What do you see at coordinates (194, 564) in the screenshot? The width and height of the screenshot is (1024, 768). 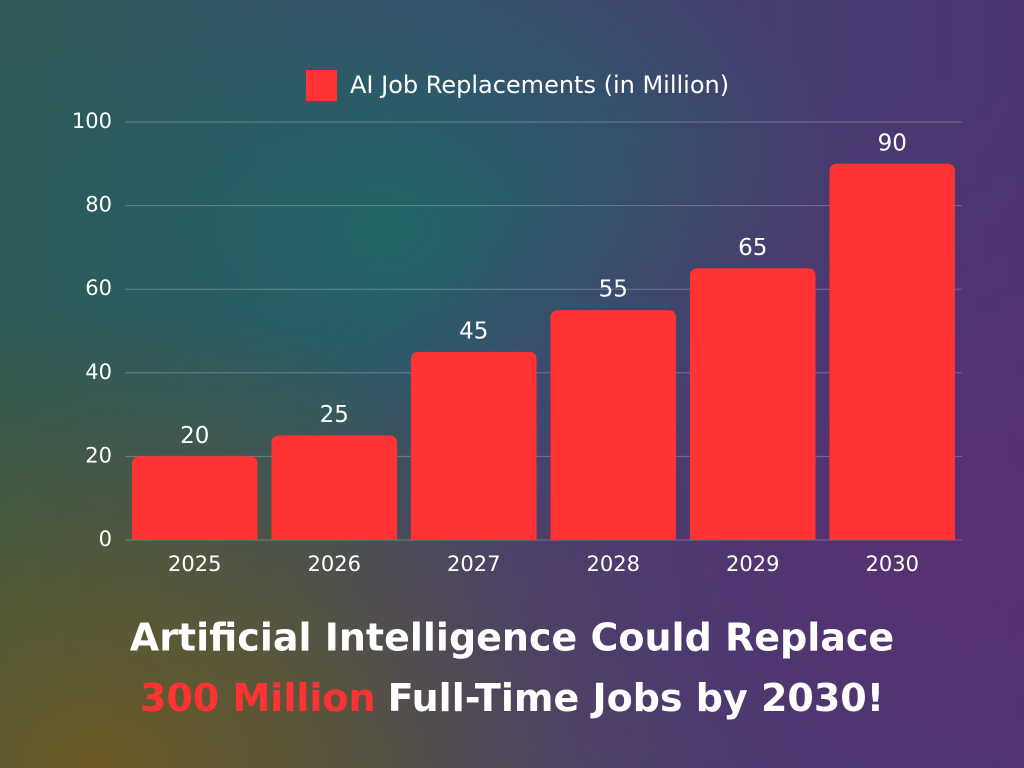 I see `x-tick-label: 2025` at bounding box center [194, 564].